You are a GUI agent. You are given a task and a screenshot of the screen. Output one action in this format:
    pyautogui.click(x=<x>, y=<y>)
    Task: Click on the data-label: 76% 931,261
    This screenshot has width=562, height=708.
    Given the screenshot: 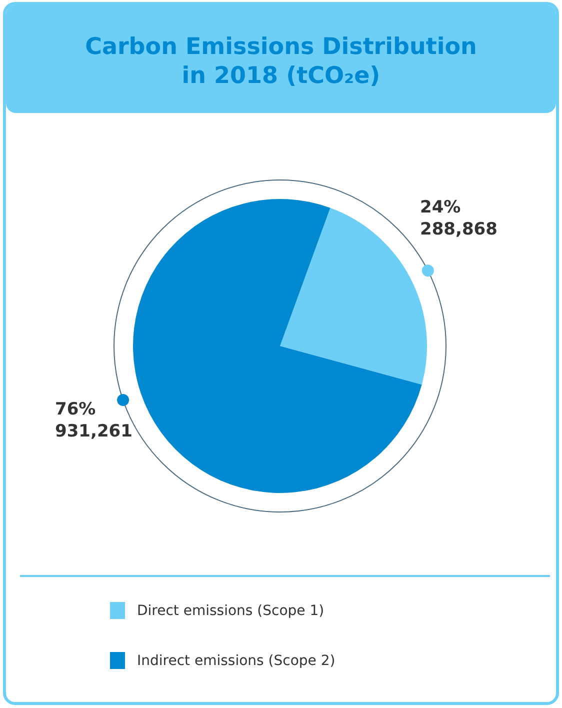 What is the action you would take?
    pyautogui.click(x=93, y=420)
    